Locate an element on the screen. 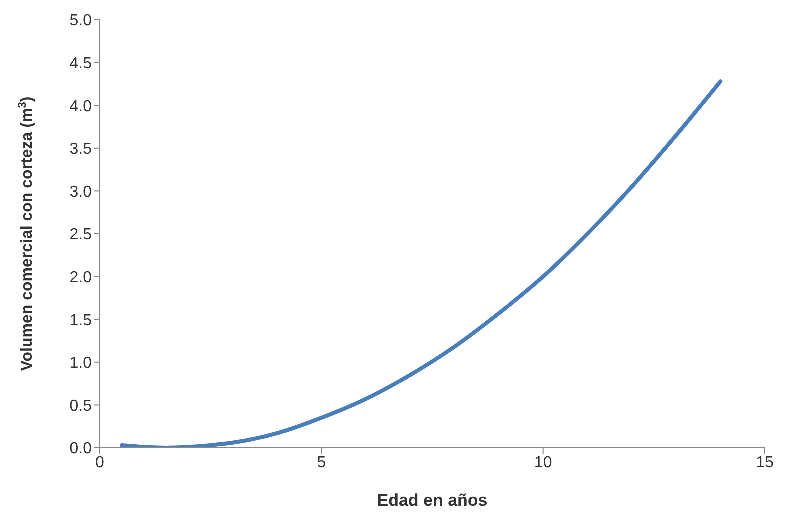  y-tick-label: 1.0 is located at coordinates (81, 363).